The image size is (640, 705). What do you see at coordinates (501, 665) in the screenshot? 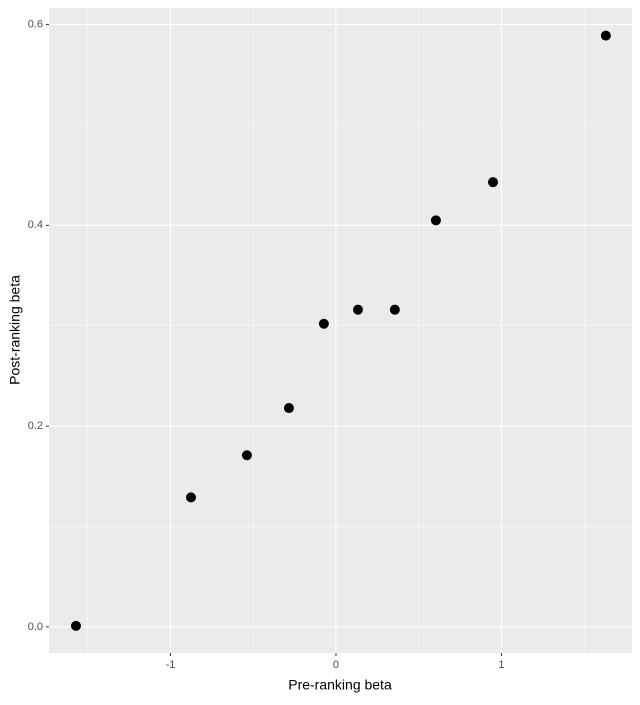
I see `x-tick-label: 1` at bounding box center [501, 665].